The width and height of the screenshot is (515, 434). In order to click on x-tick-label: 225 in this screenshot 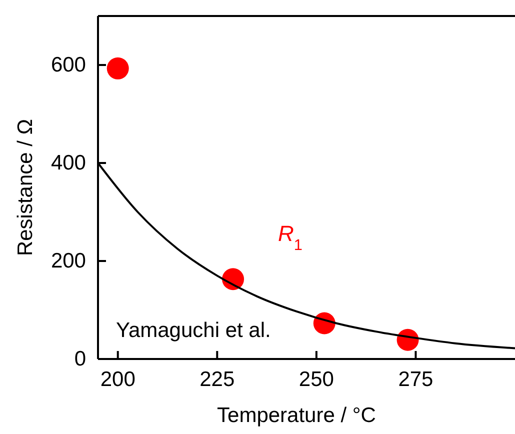, I will do `click(217, 379)`.